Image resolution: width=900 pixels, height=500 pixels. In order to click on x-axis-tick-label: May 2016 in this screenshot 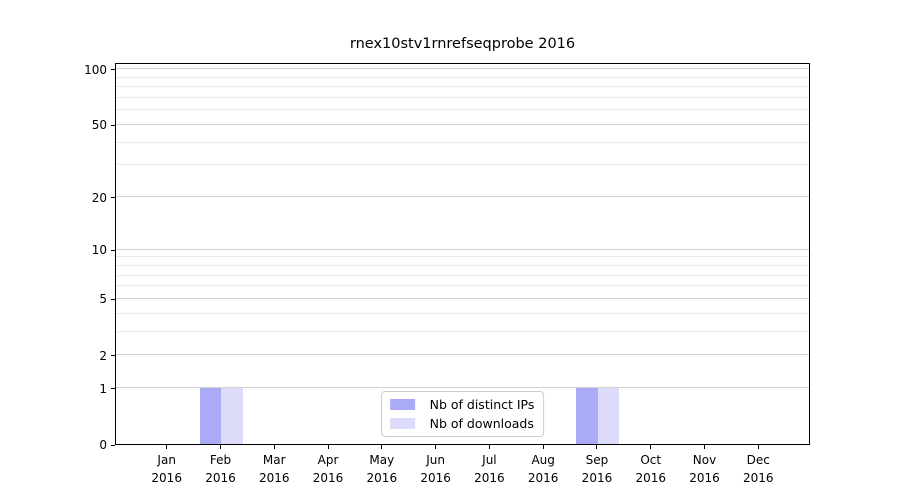, I will do `click(382, 469)`.